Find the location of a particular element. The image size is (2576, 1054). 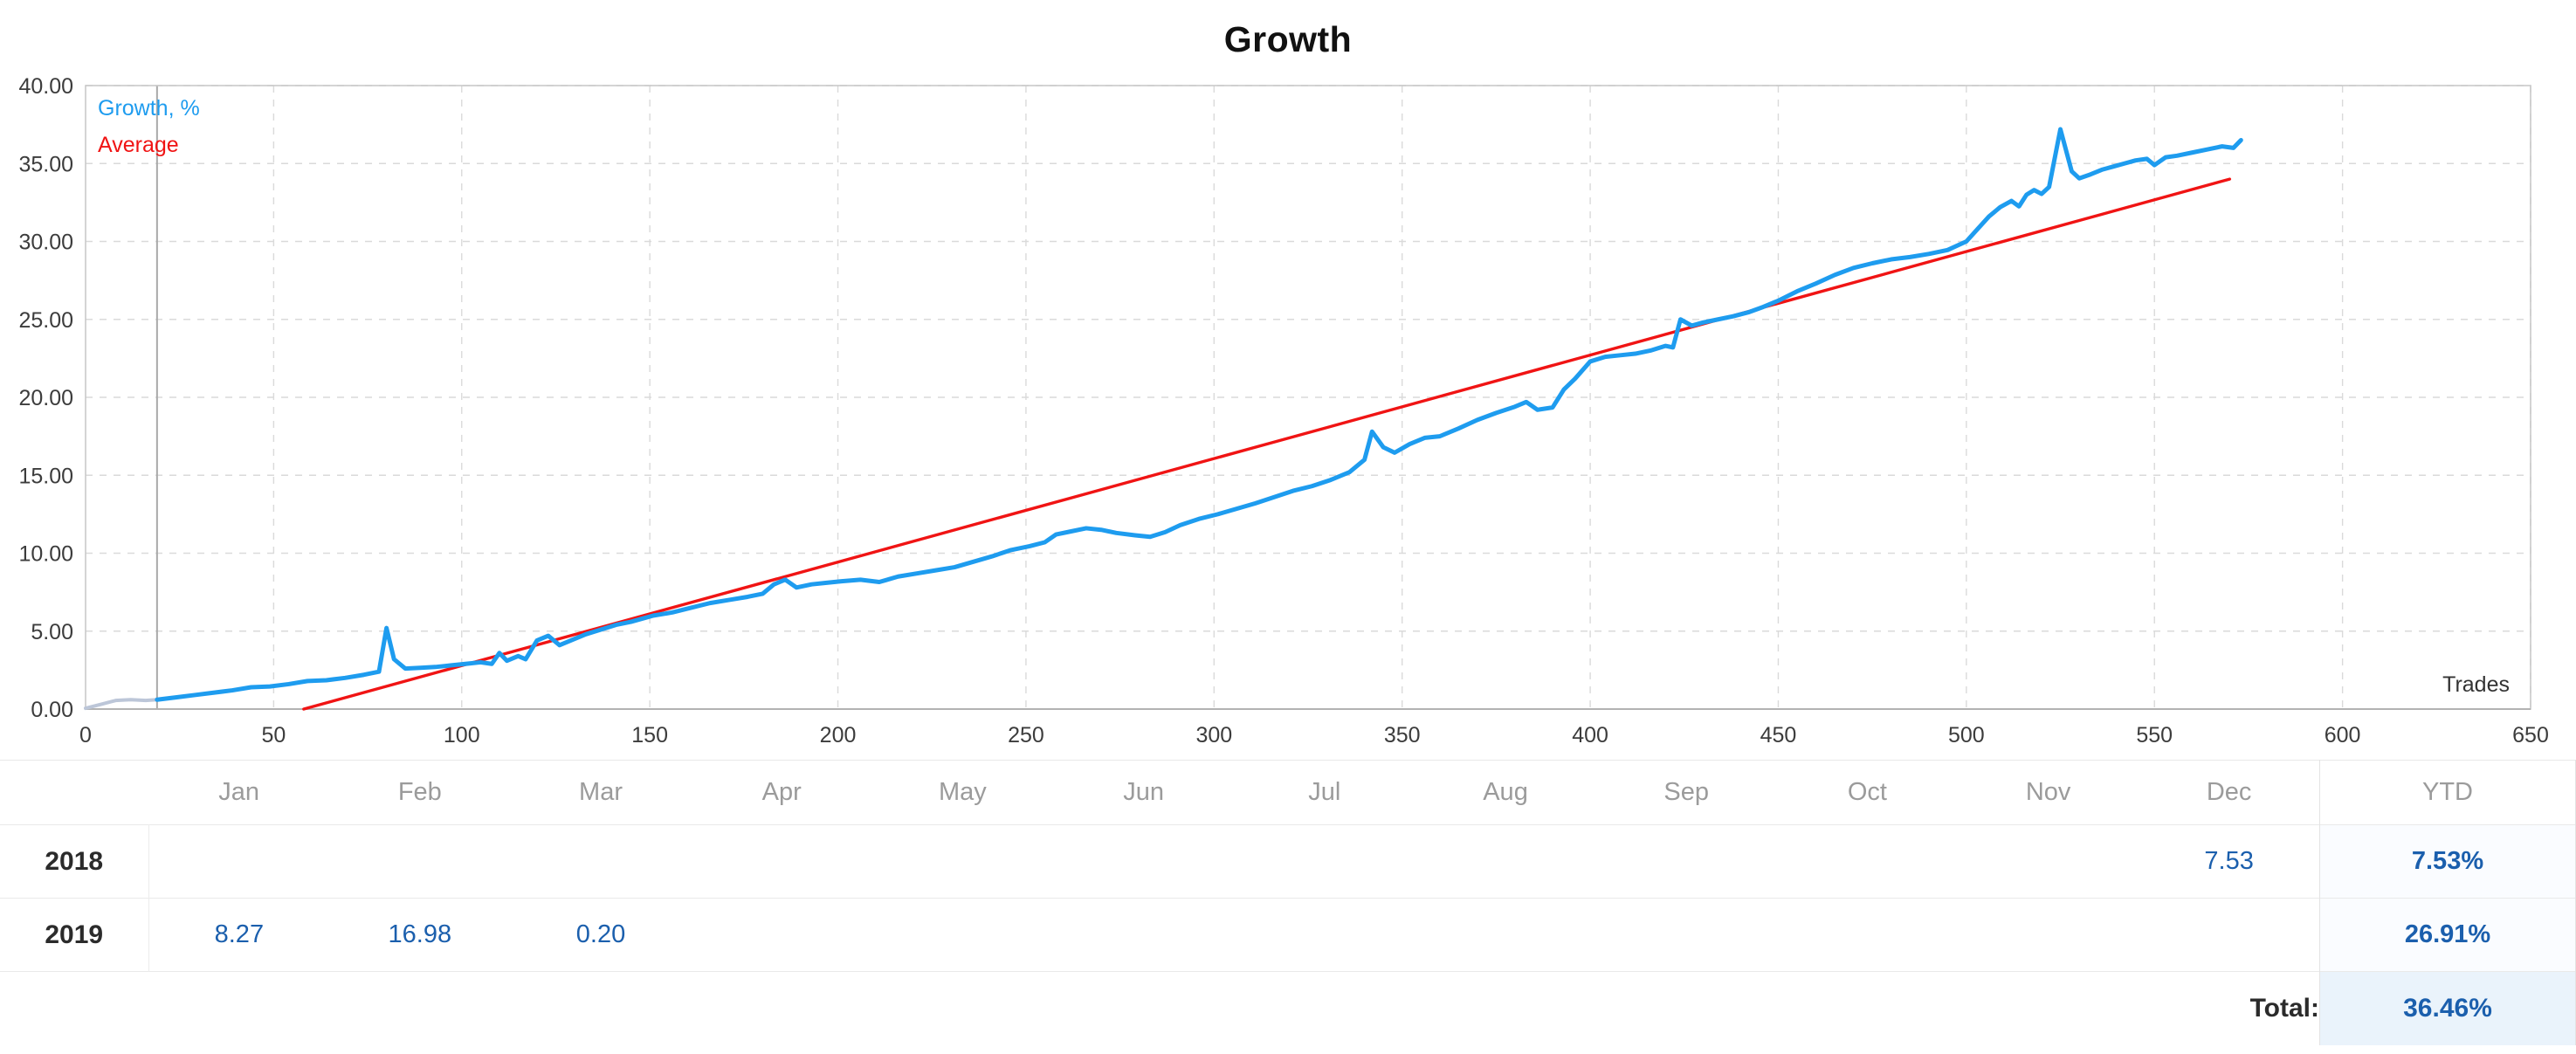

month-header: Dec is located at coordinates (2229, 792).